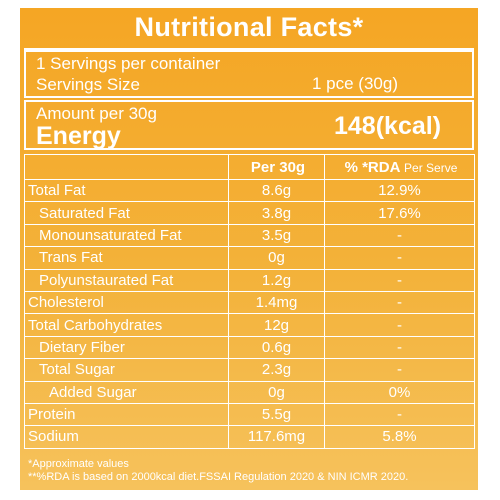 The image size is (500, 500). What do you see at coordinates (126, 437) in the screenshot?
I see `nutrient-name: Sodium` at bounding box center [126, 437].